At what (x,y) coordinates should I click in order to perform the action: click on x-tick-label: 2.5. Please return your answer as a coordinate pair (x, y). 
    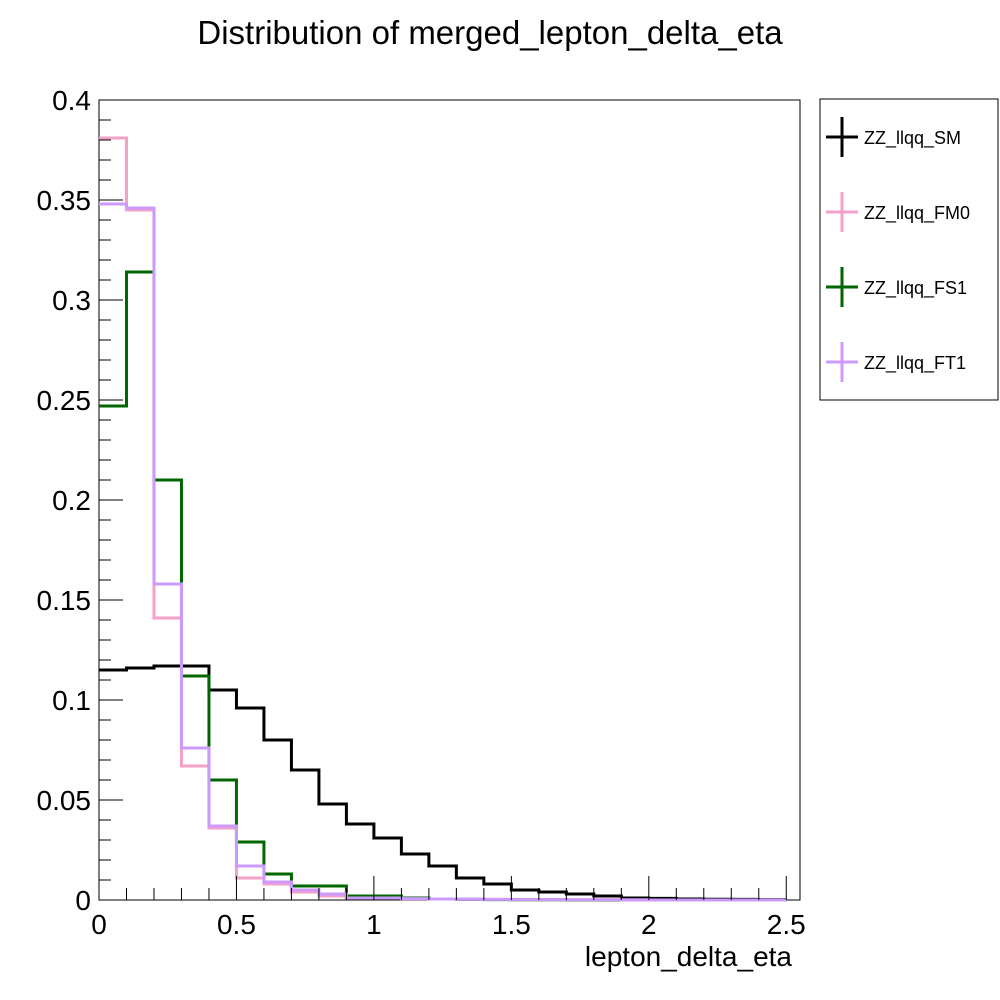
    Looking at the image, I should click on (786, 924).